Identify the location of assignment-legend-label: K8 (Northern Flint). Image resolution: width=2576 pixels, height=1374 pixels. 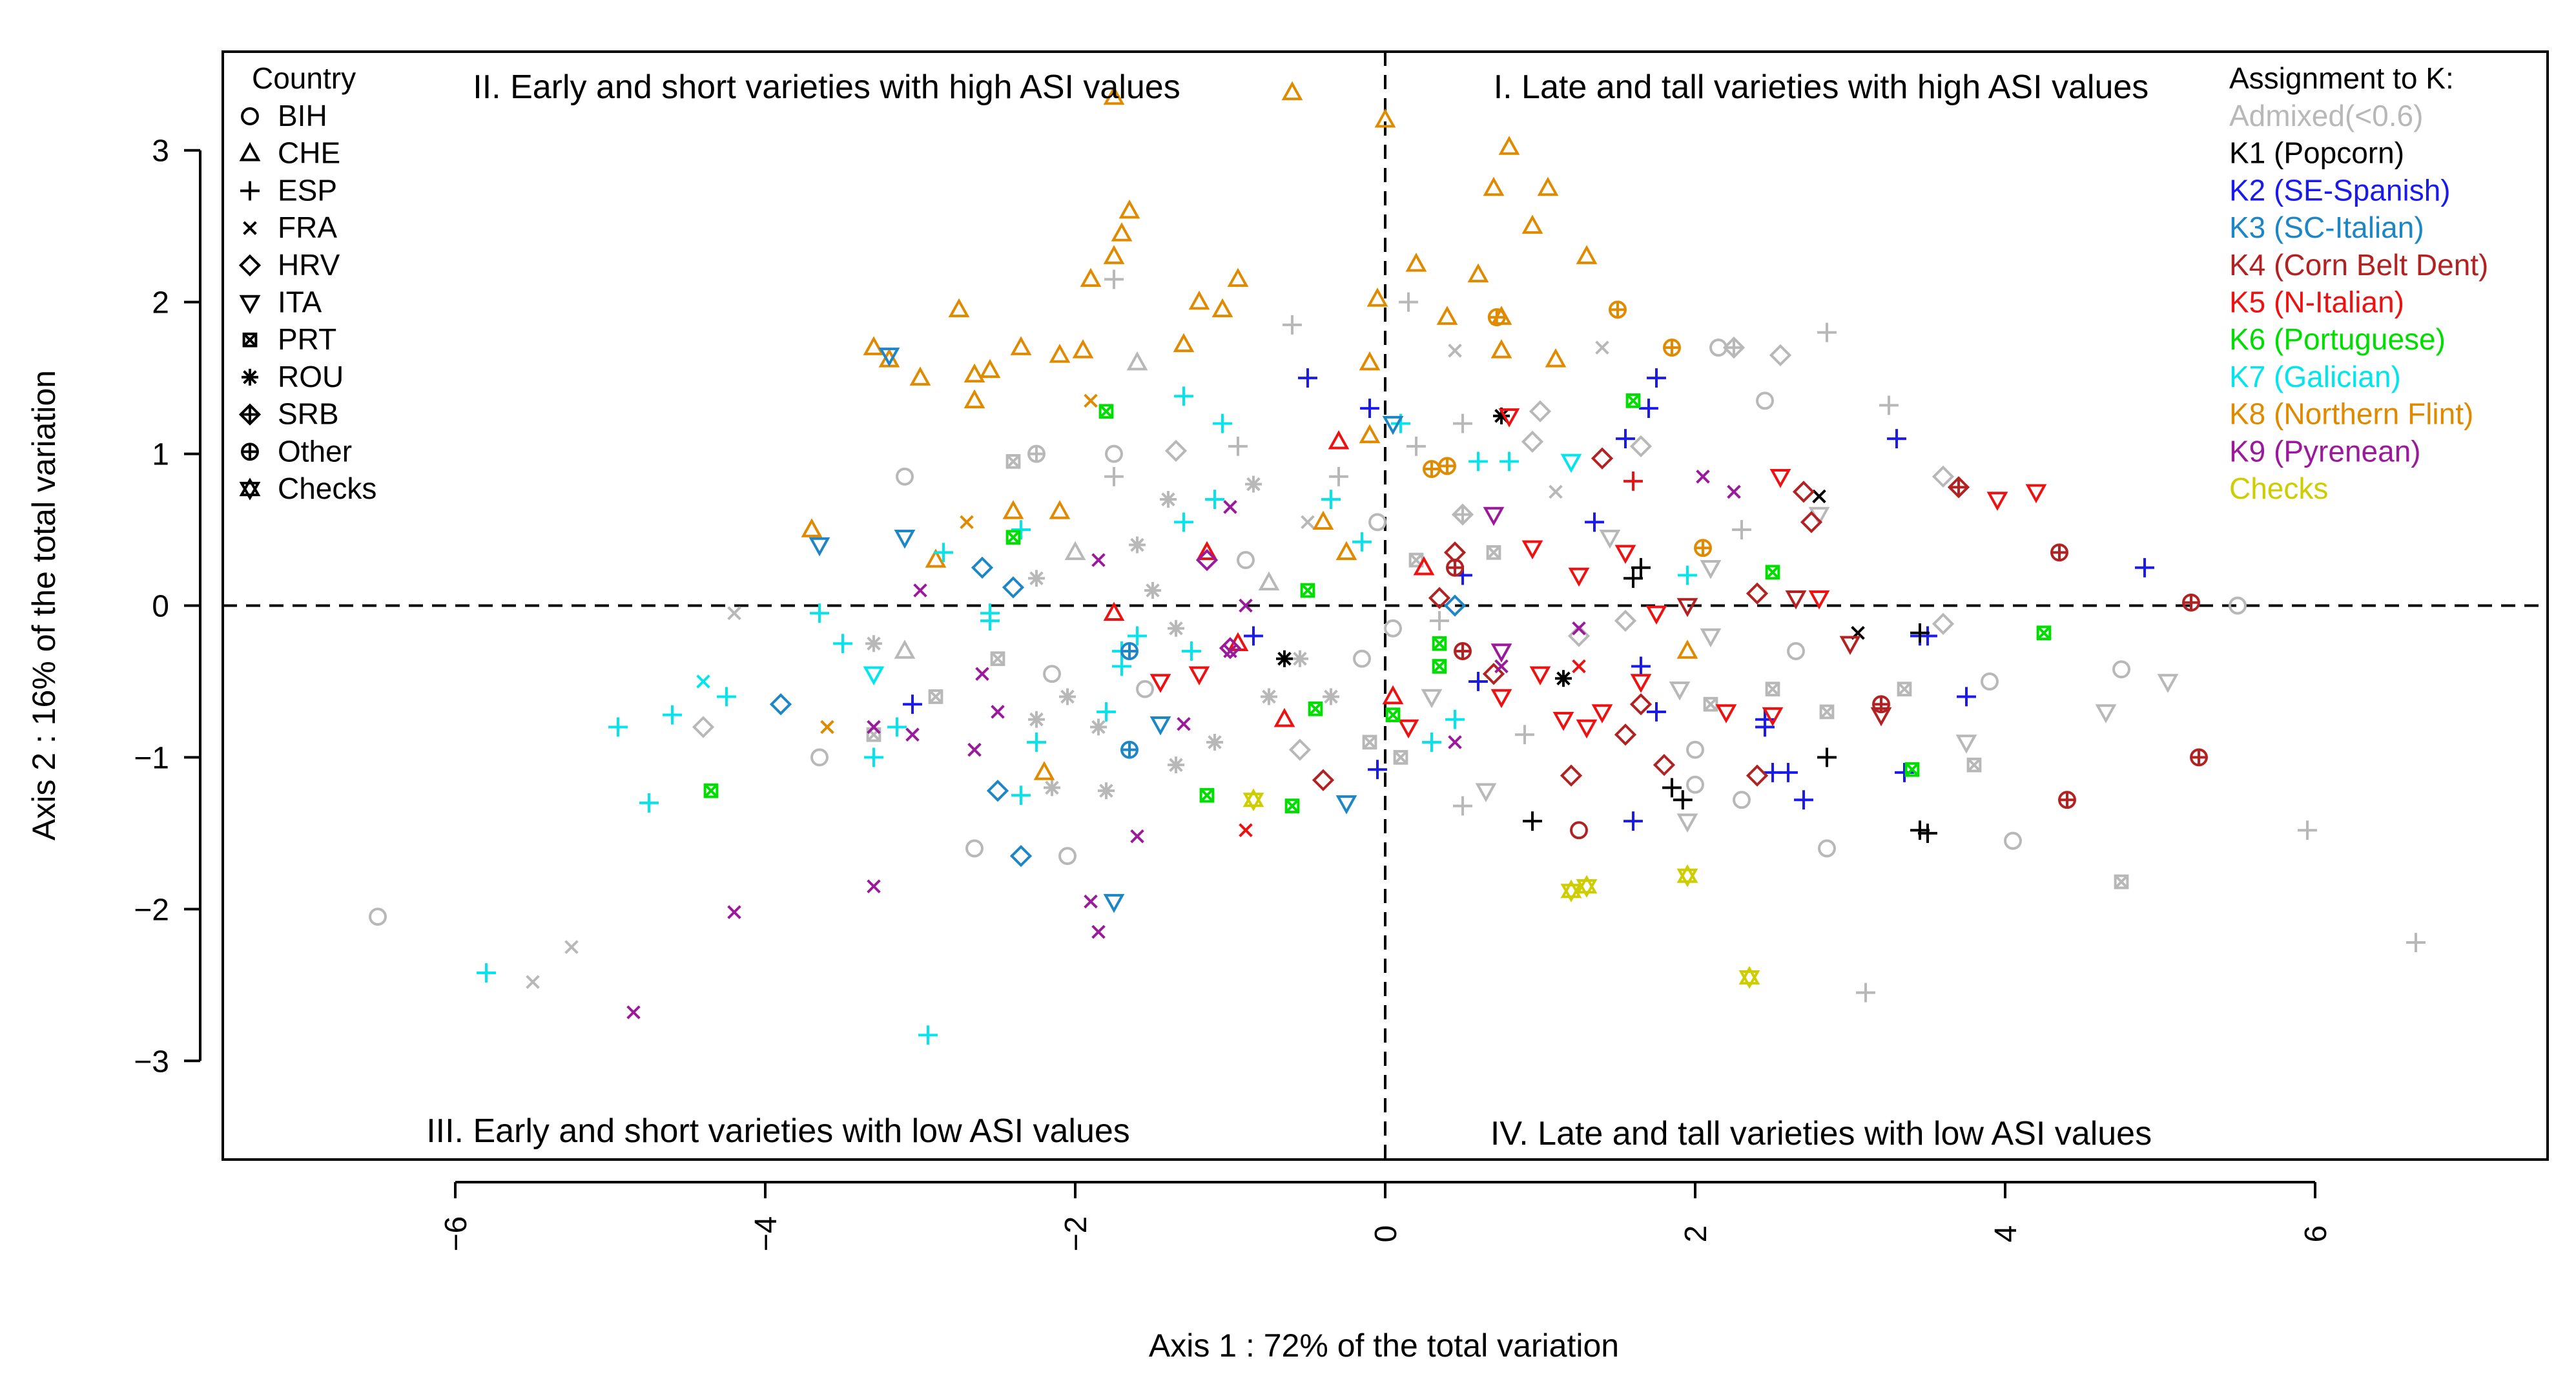
(2351, 414).